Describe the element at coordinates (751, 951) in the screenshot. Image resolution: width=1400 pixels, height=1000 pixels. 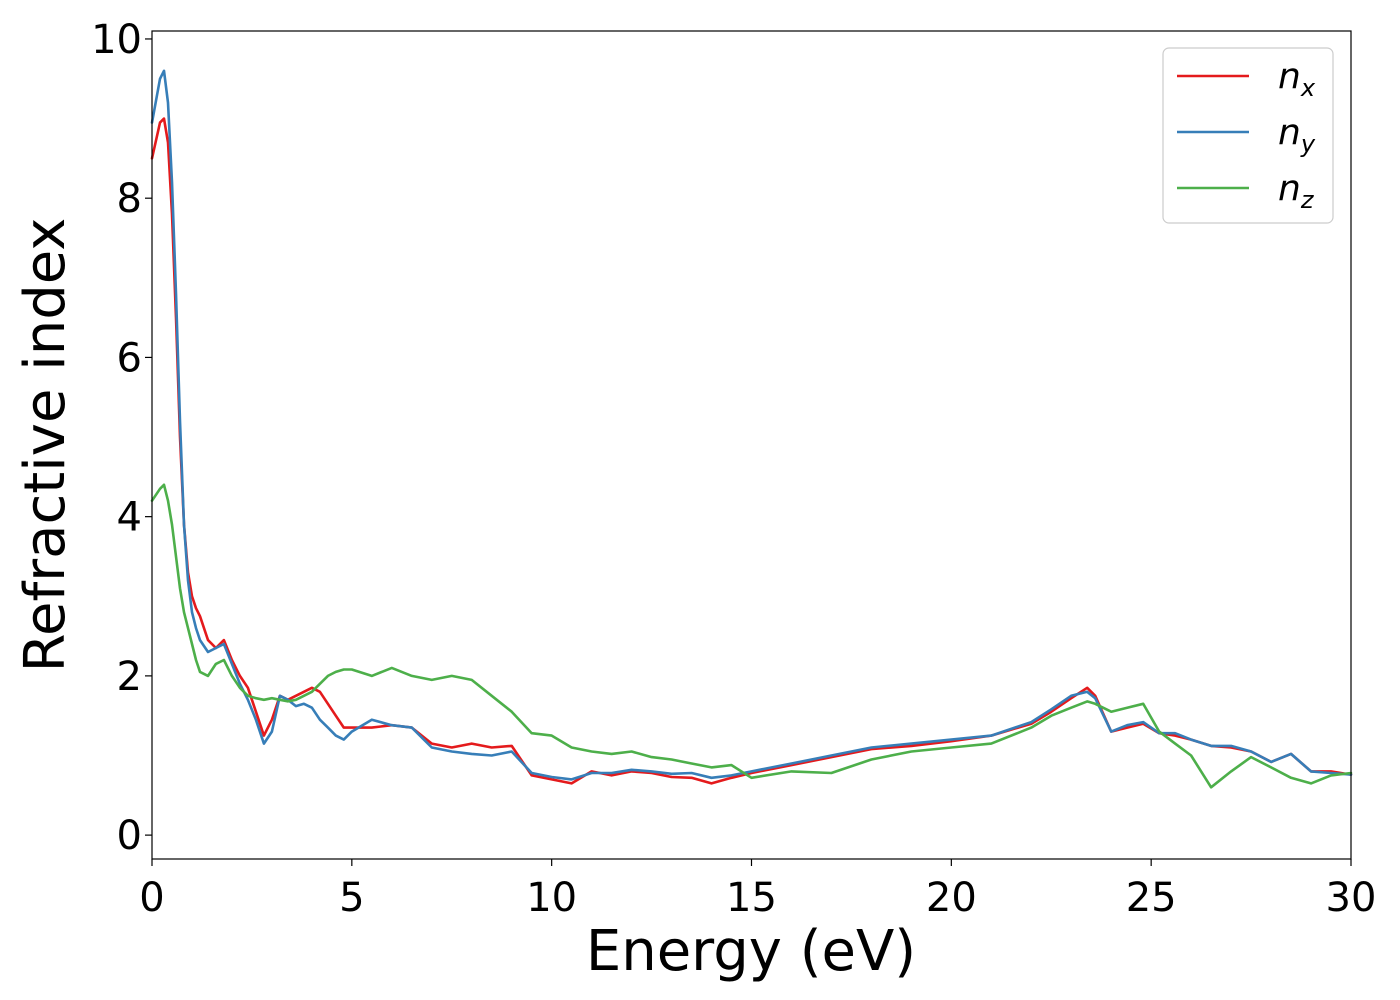
I see `x-axis-title: Energy (eV)` at that location.